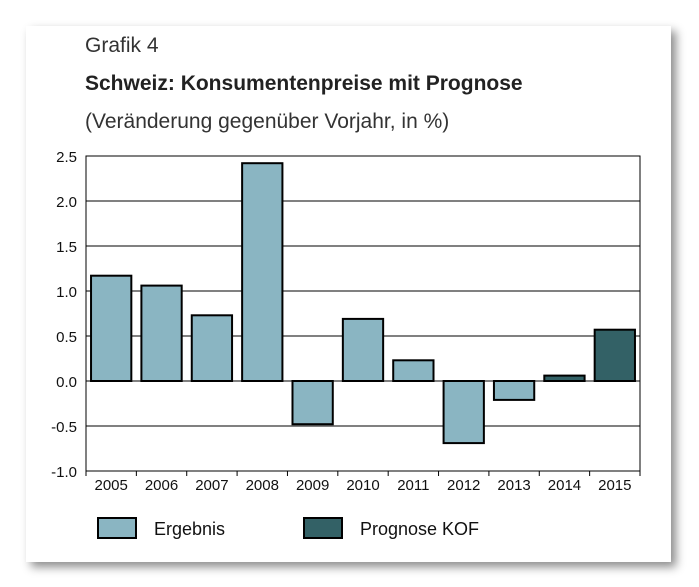 The height and width of the screenshot is (587, 699). Describe the element at coordinates (111, 328) in the screenshot. I see `bar-2005` at that location.